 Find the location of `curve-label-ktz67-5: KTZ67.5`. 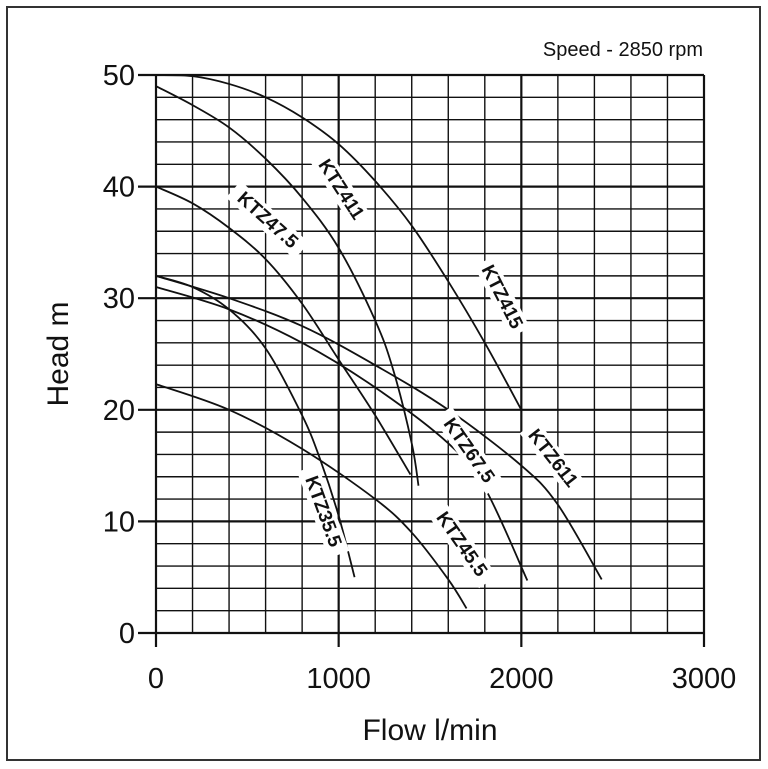

curve-label-ktz67-5: KTZ67.5 is located at coordinates (469, 450).